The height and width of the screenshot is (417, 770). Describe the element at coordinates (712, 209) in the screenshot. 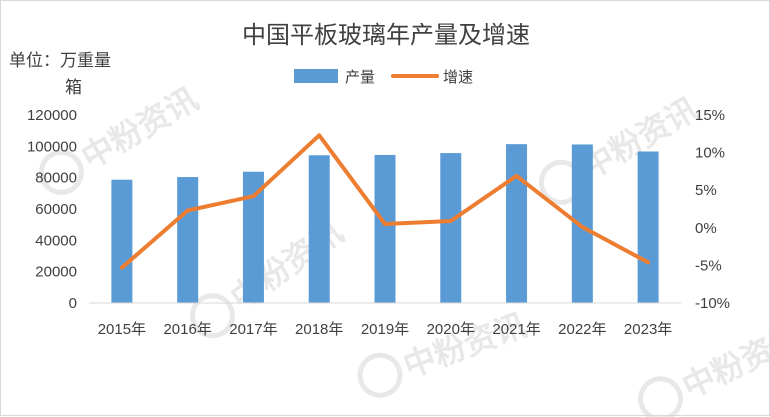

I see `right-axis: -10% -5% 0% 5% 10% 15%` at that location.